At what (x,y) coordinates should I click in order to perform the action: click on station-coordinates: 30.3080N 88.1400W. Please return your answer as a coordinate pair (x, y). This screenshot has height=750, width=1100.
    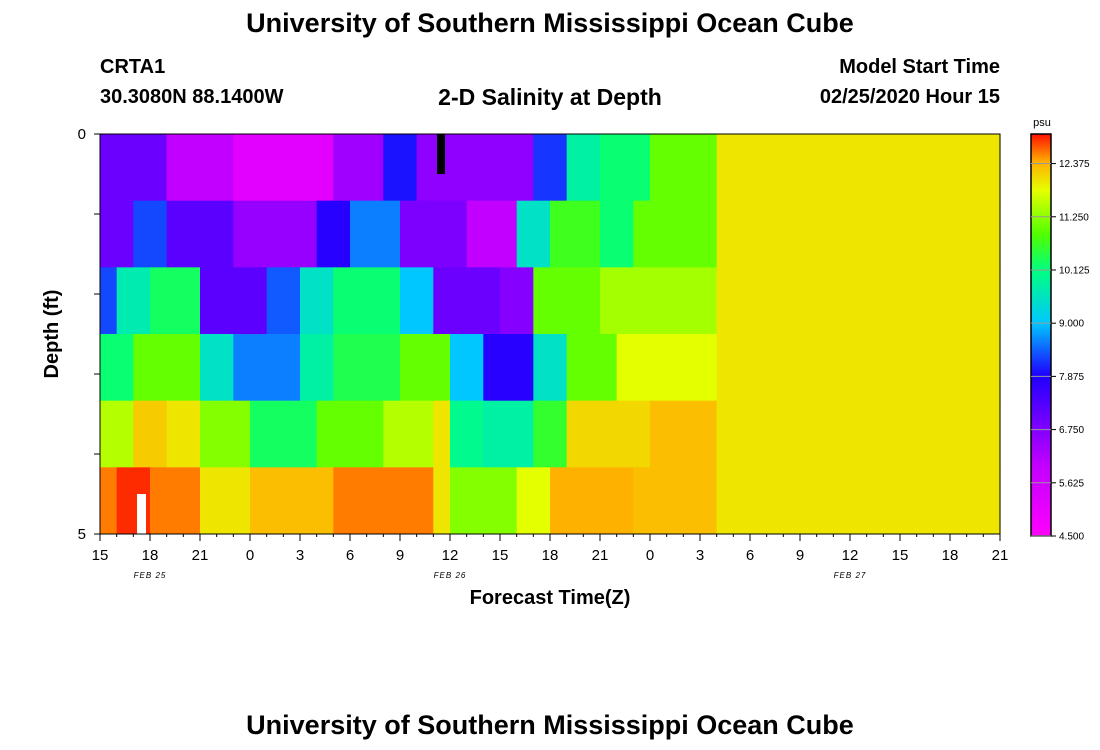
    Looking at the image, I should click on (192, 97).